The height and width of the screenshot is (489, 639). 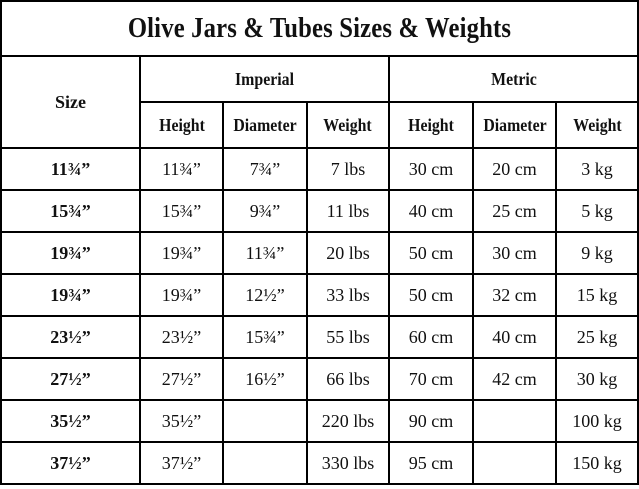 What do you see at coordinates (181, 337) in the screenshot?
I see `imperial-height-cell: 23½”` at bounding box center [181, 337].